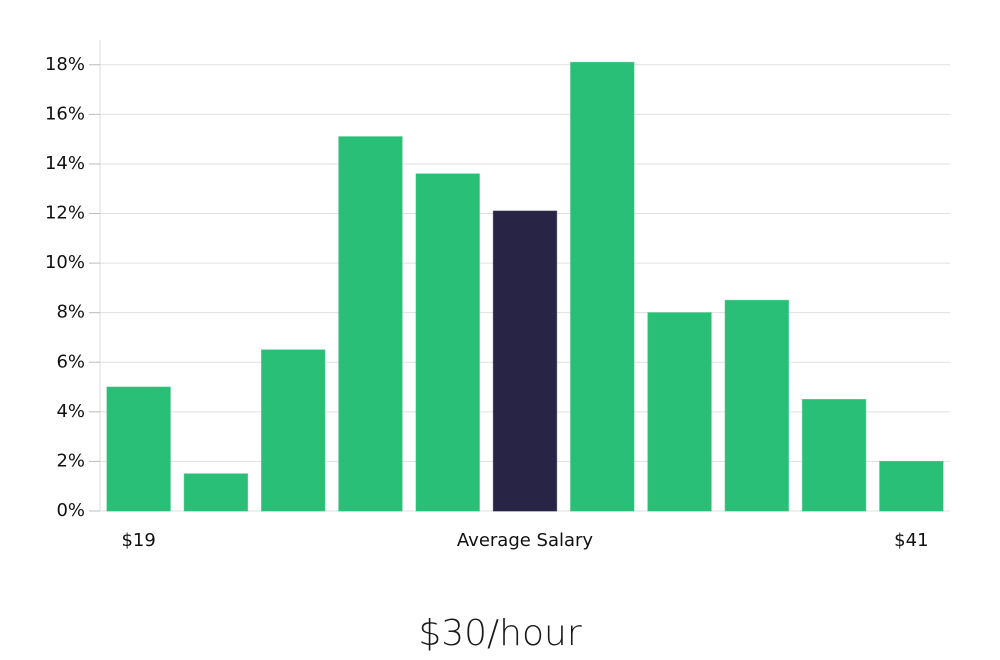  I want to click on x-tick-label: Average Salary, so click(525, 540).